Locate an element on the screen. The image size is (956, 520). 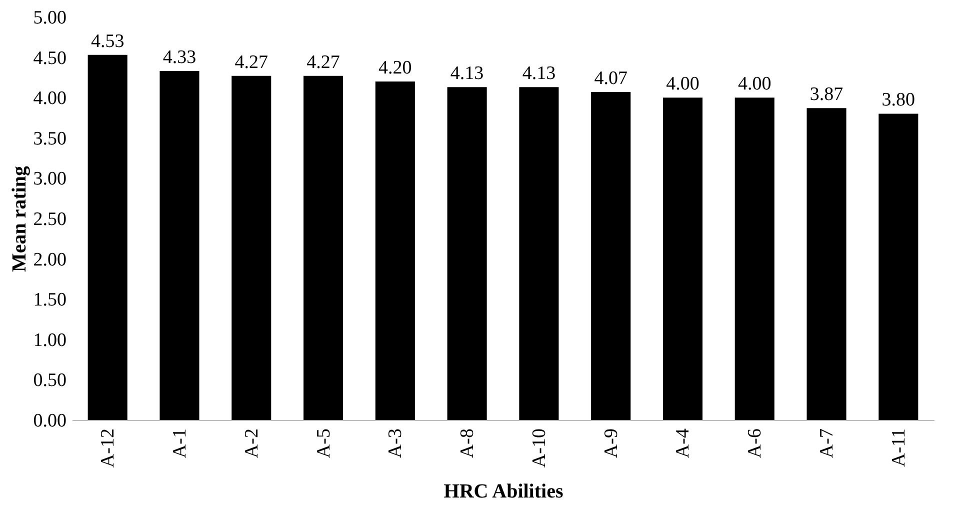
x-tick-label: A-9 is located at coordinates (611, 443).